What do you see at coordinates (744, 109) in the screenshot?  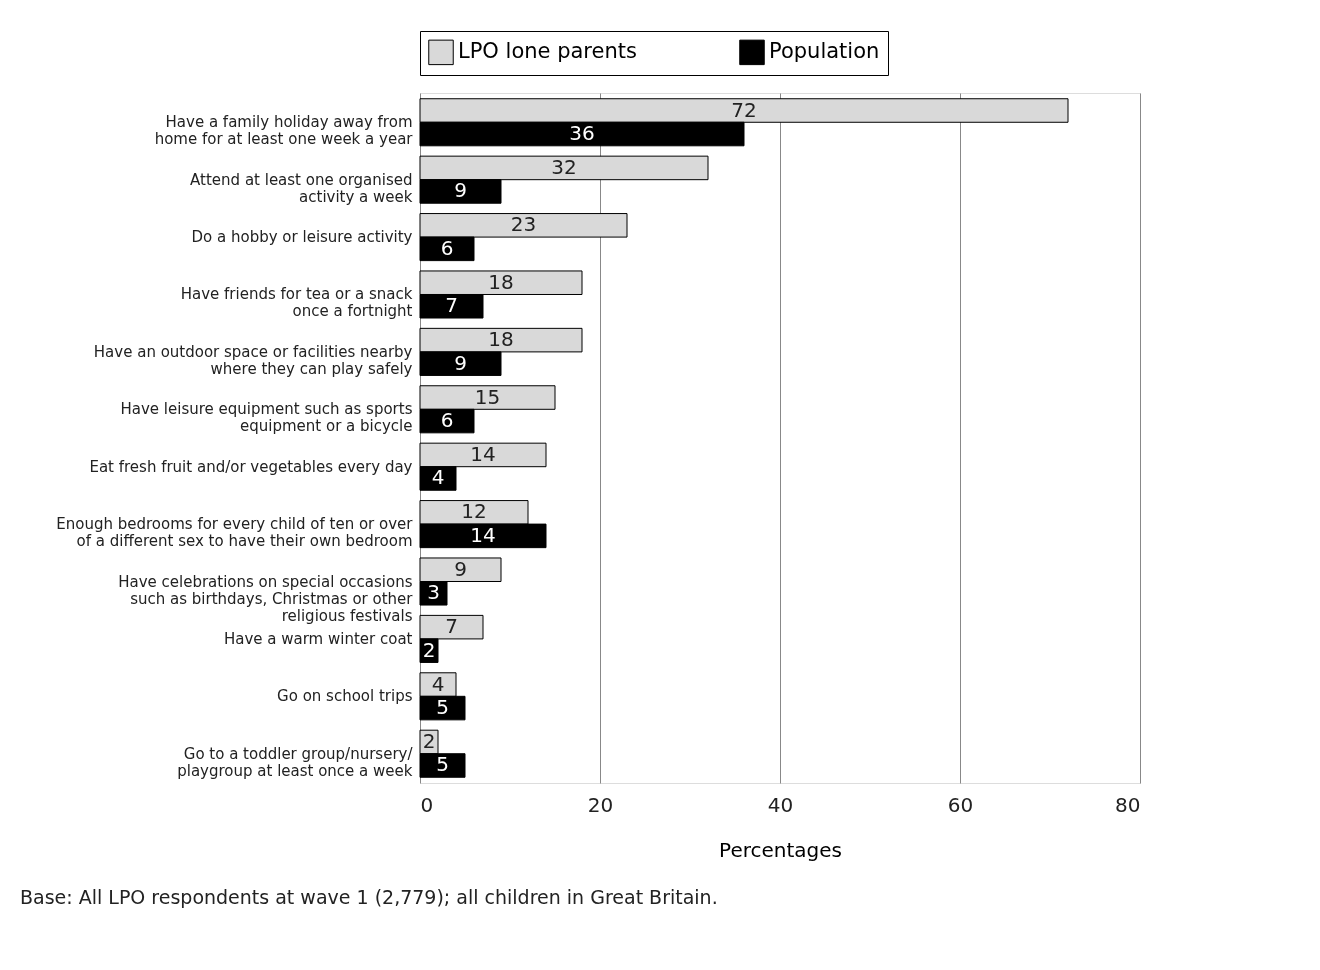 I see `data-label: 72` at bounding box center [744, 109].